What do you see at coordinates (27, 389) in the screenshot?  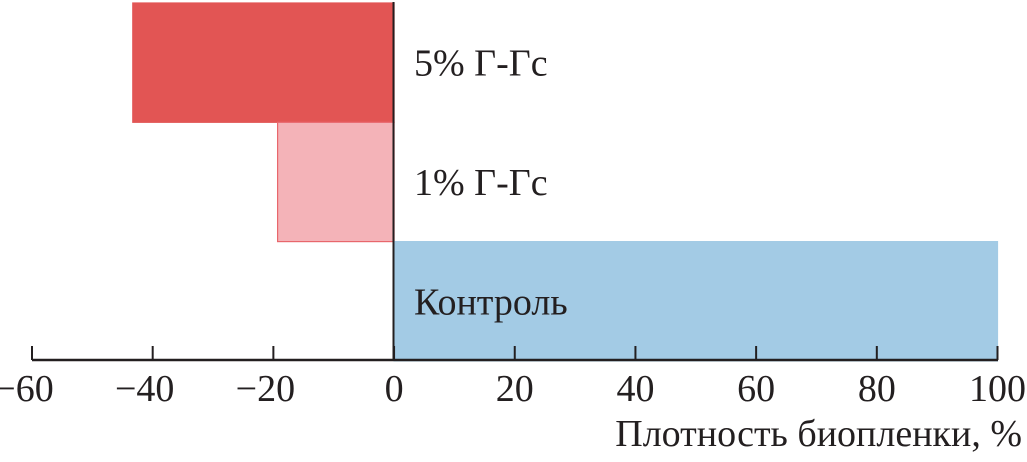 I see `x-tick-label: −60` at bounding box center [27, 389].